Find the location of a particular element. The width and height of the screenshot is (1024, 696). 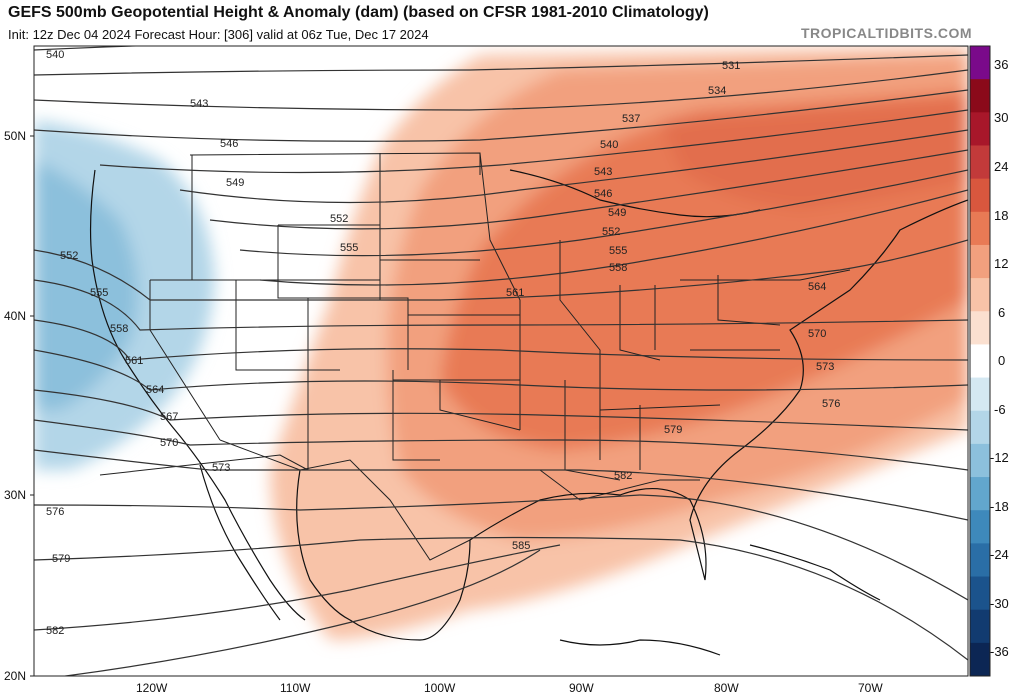

latitude-labels: 50N 40N 30N 20N is located at coordinates (19, 406).